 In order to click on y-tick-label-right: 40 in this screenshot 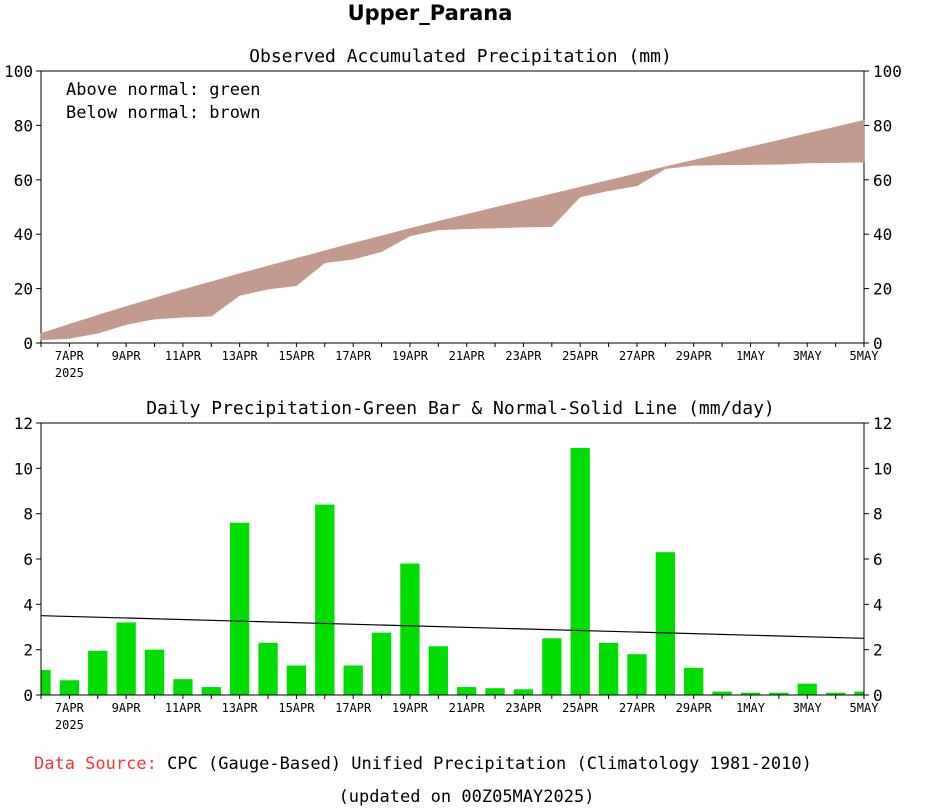, I will do `click(882, 234)`.